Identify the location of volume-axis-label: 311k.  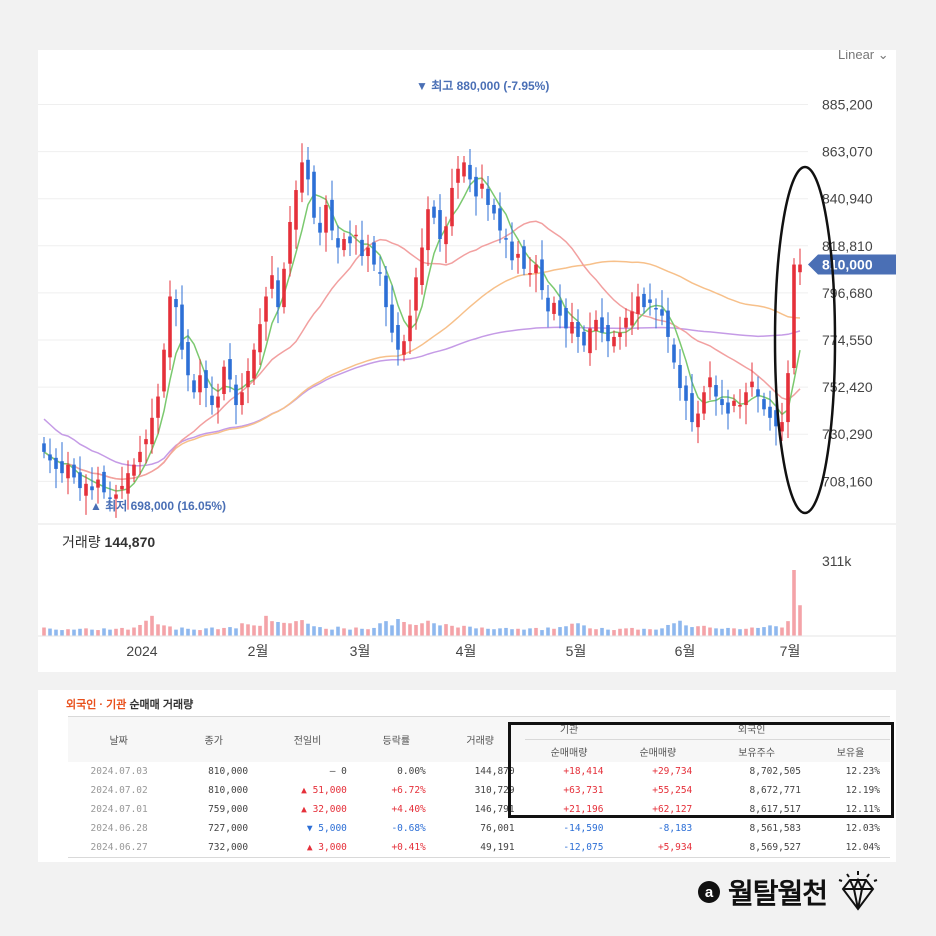
(837, 561).